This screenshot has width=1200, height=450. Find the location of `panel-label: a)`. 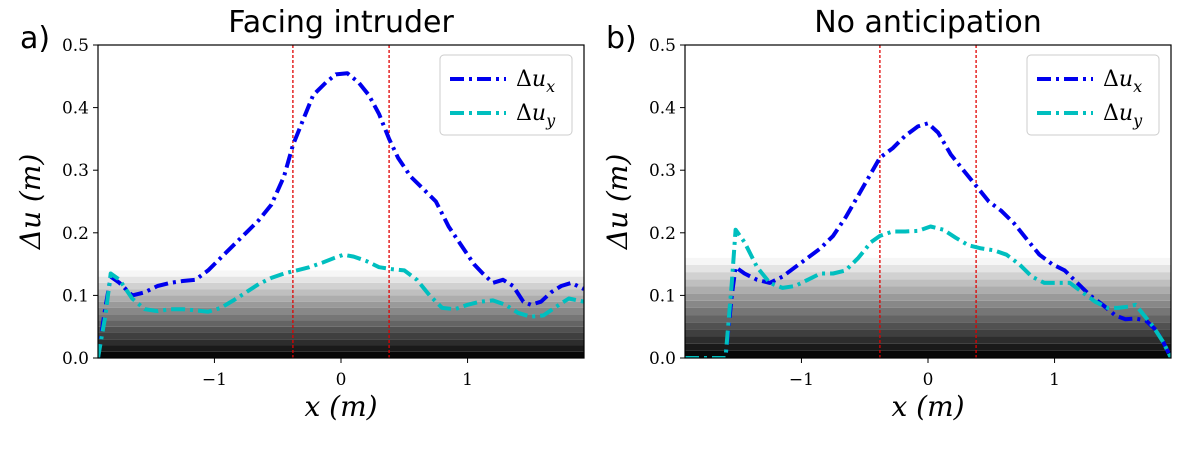

panel-label: a) is located at coordinates (35, 38).